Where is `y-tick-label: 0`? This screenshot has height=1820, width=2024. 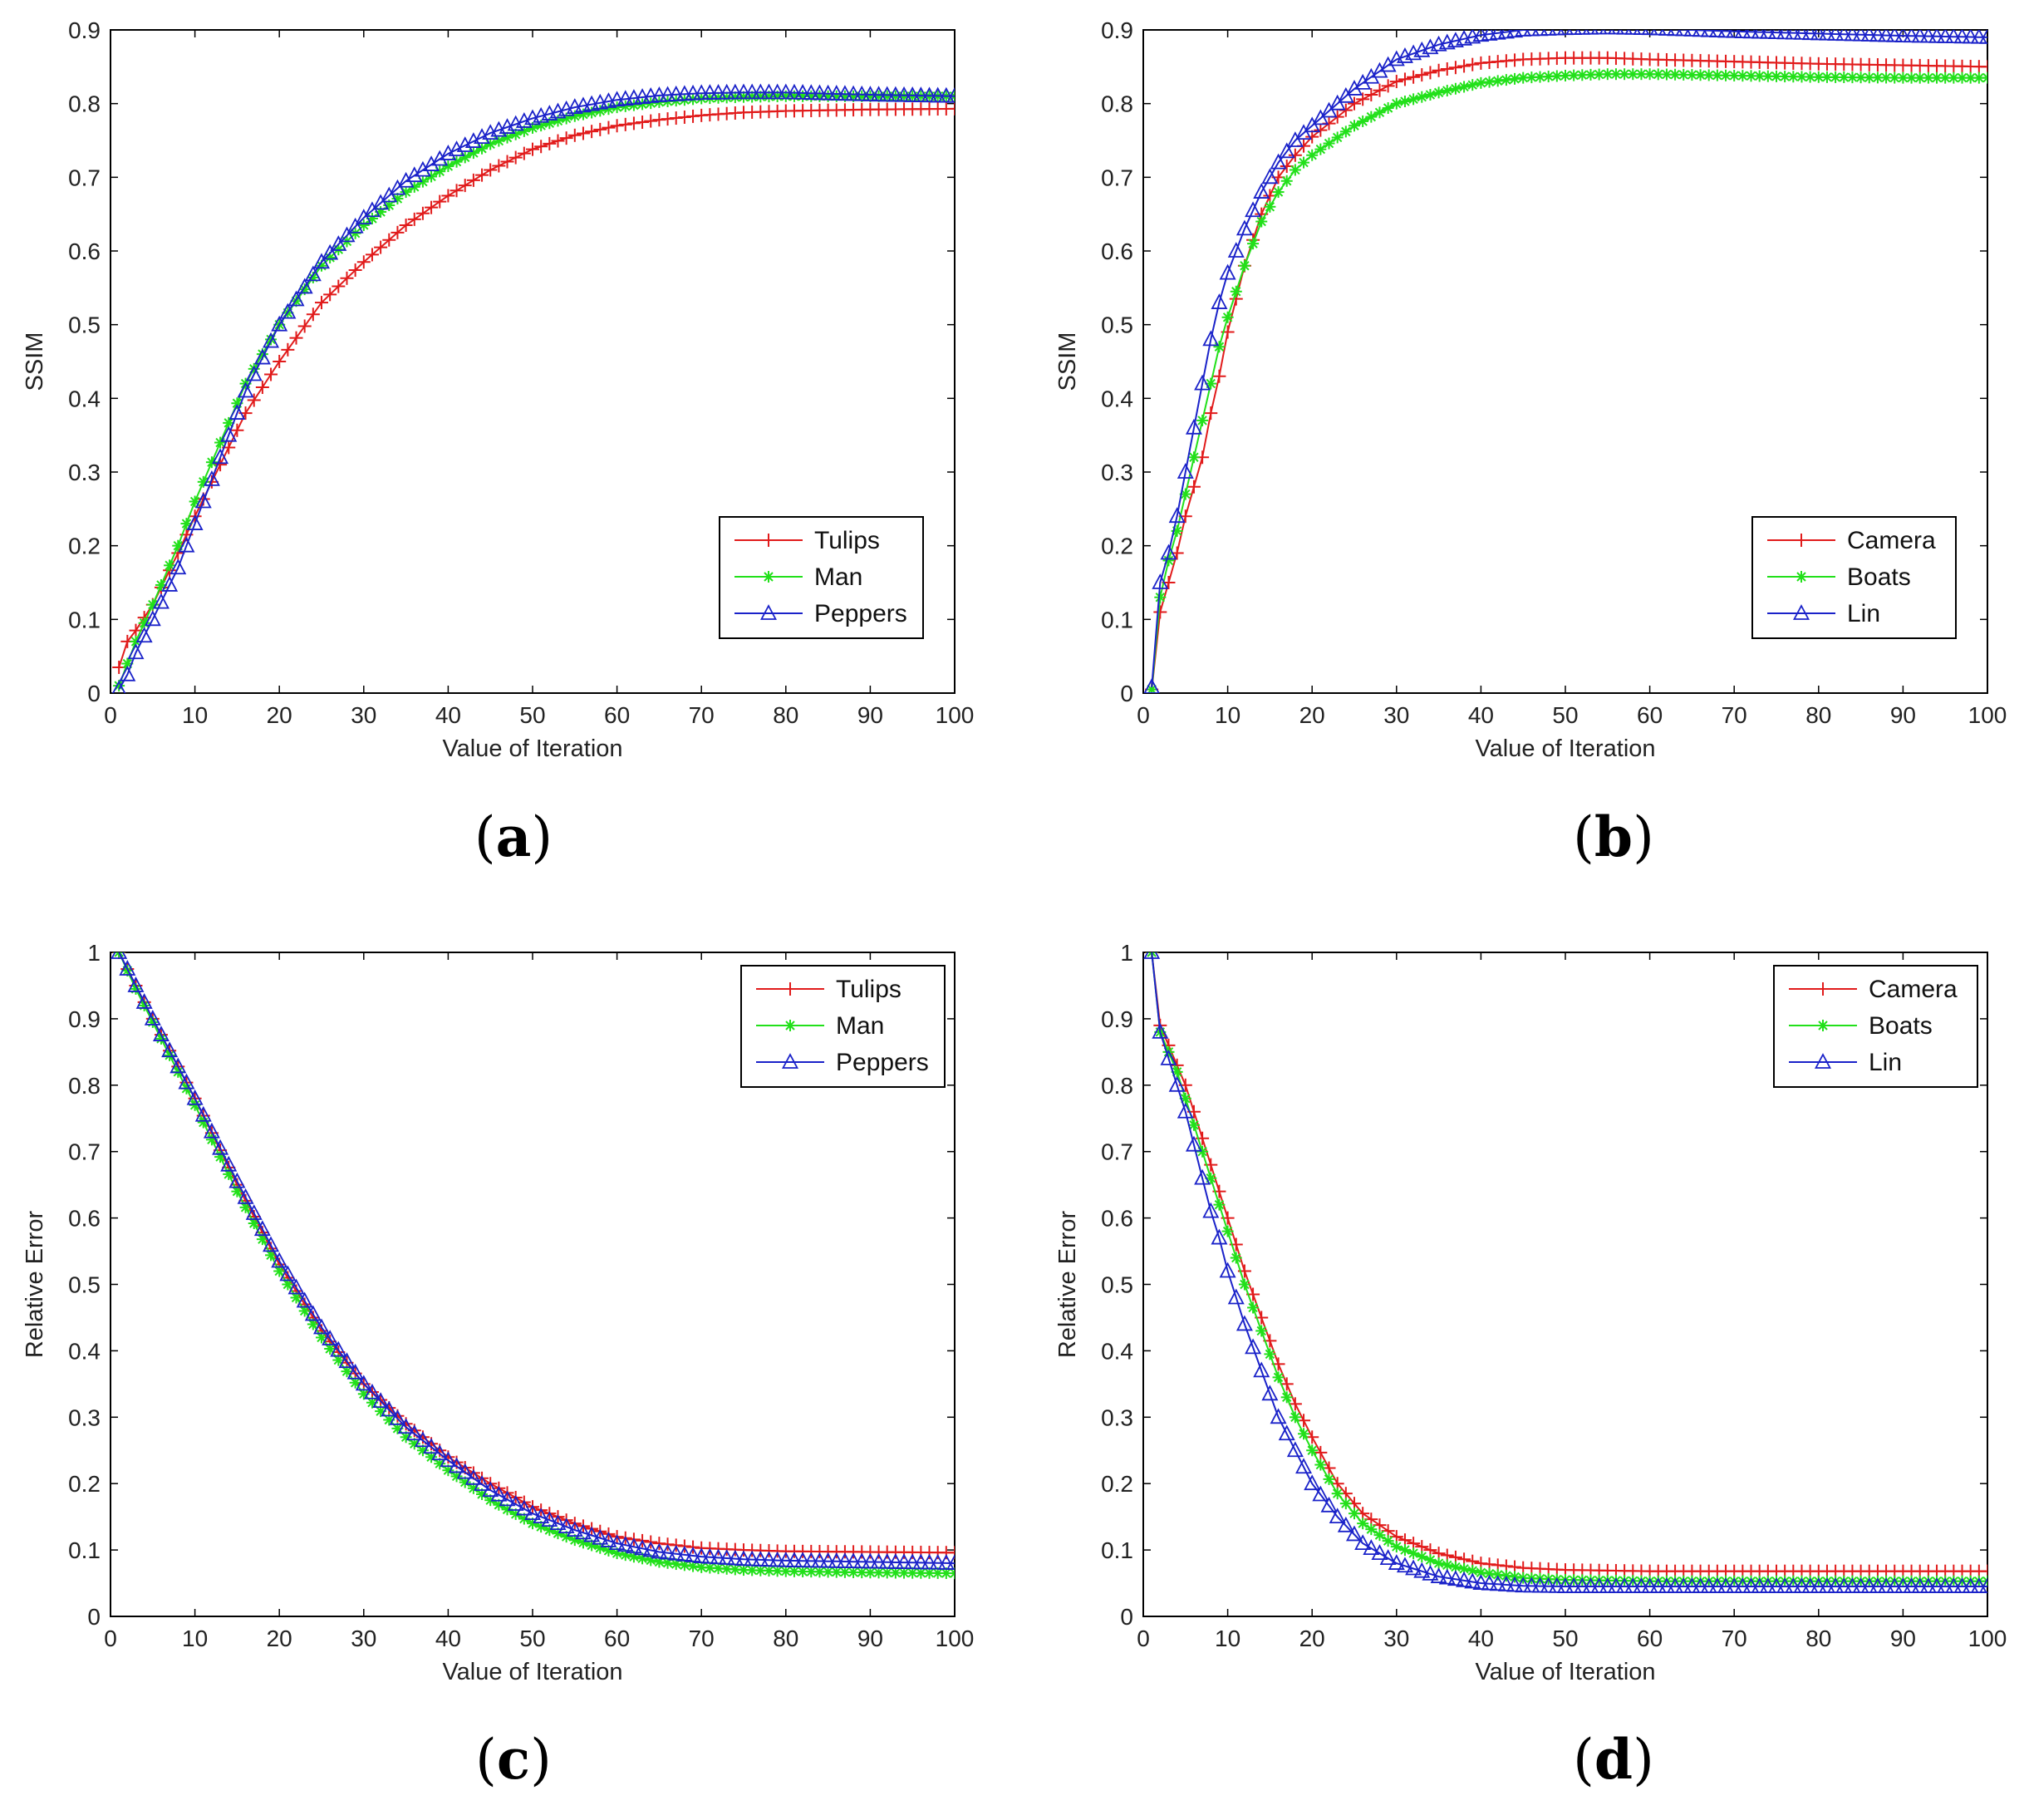
y-tick-label: 0 is located at coordinates (1126, 693).